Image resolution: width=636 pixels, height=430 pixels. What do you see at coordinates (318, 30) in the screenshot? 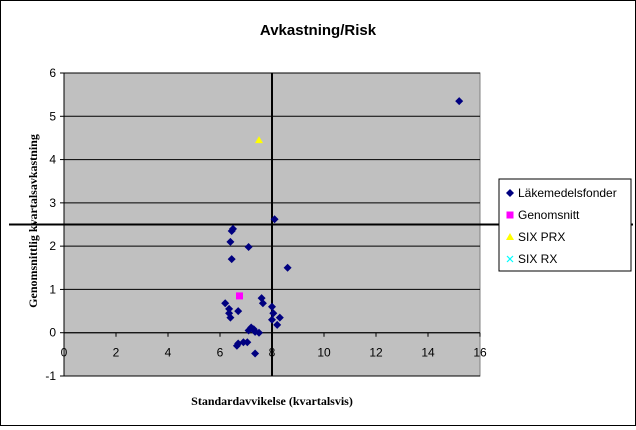
I see `chart-title: Avkastning/Risk` at bounding box center [318, 30].